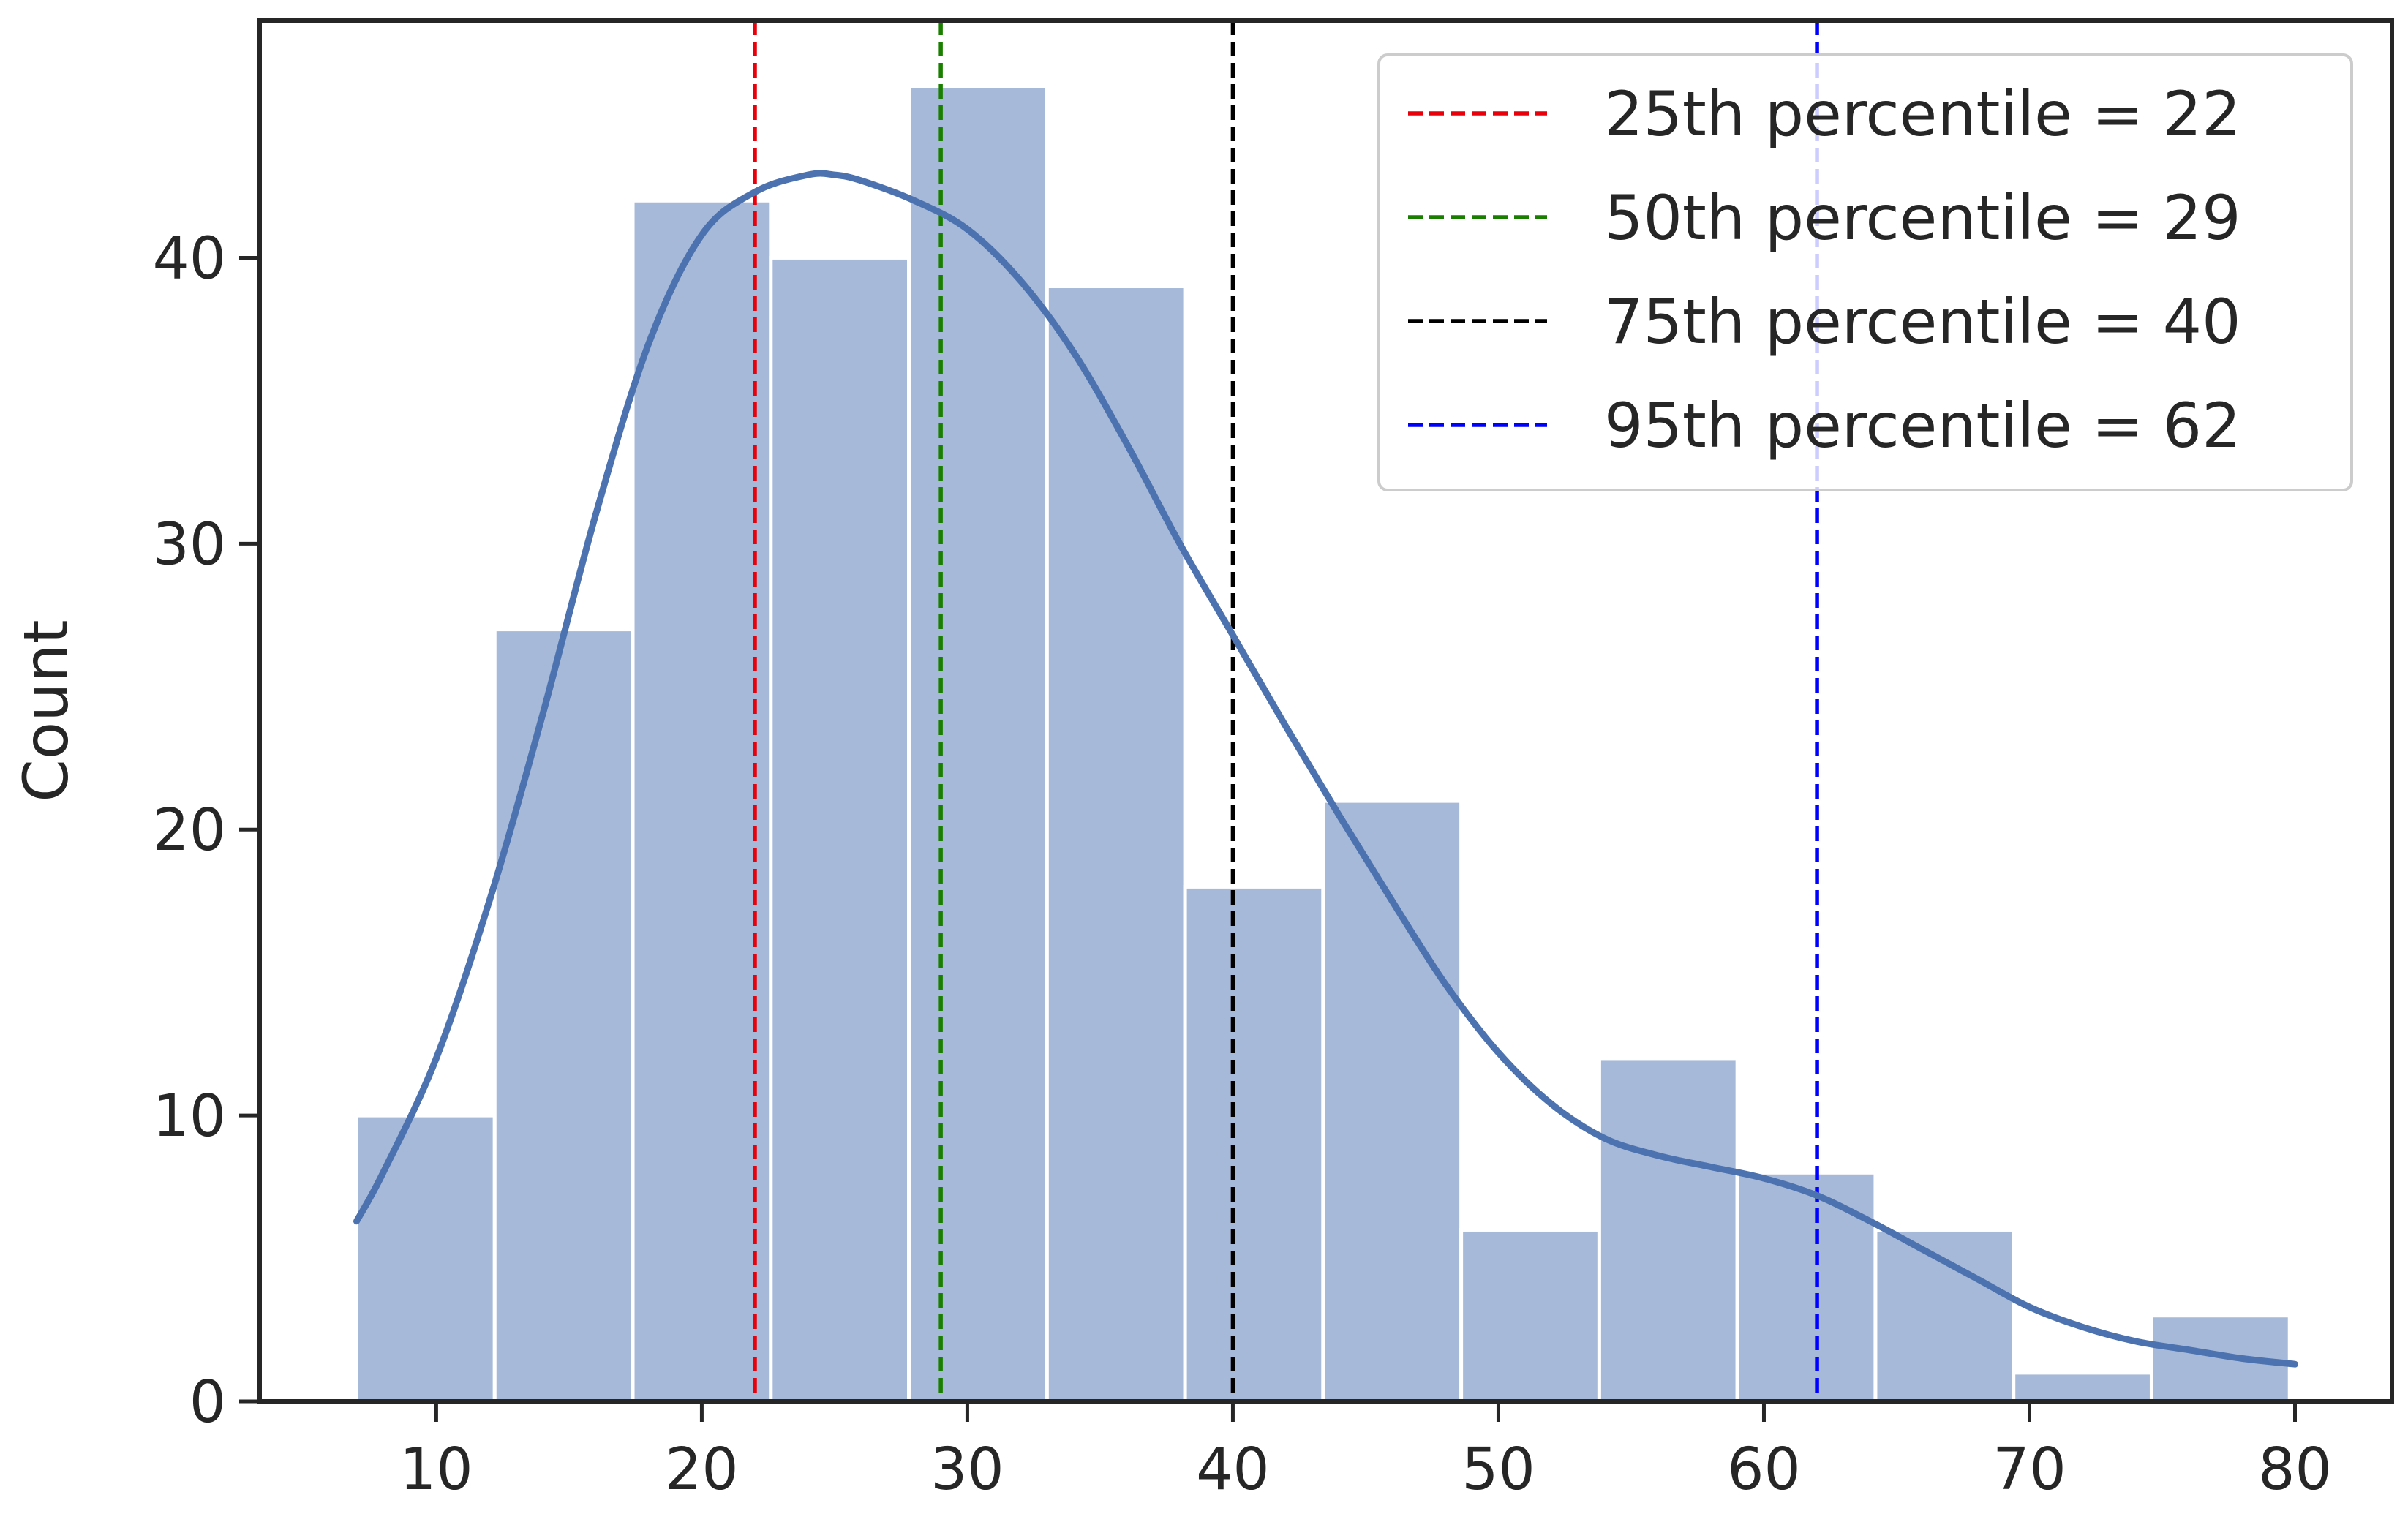 This screenshot has width=2408, height=1533. What do you see at coordinates (1365, 1452) in the screenshot?
I see `x-axis-ticks: 10 20 30 40 50 60 70 80` at bounding box center [1365, 1452].